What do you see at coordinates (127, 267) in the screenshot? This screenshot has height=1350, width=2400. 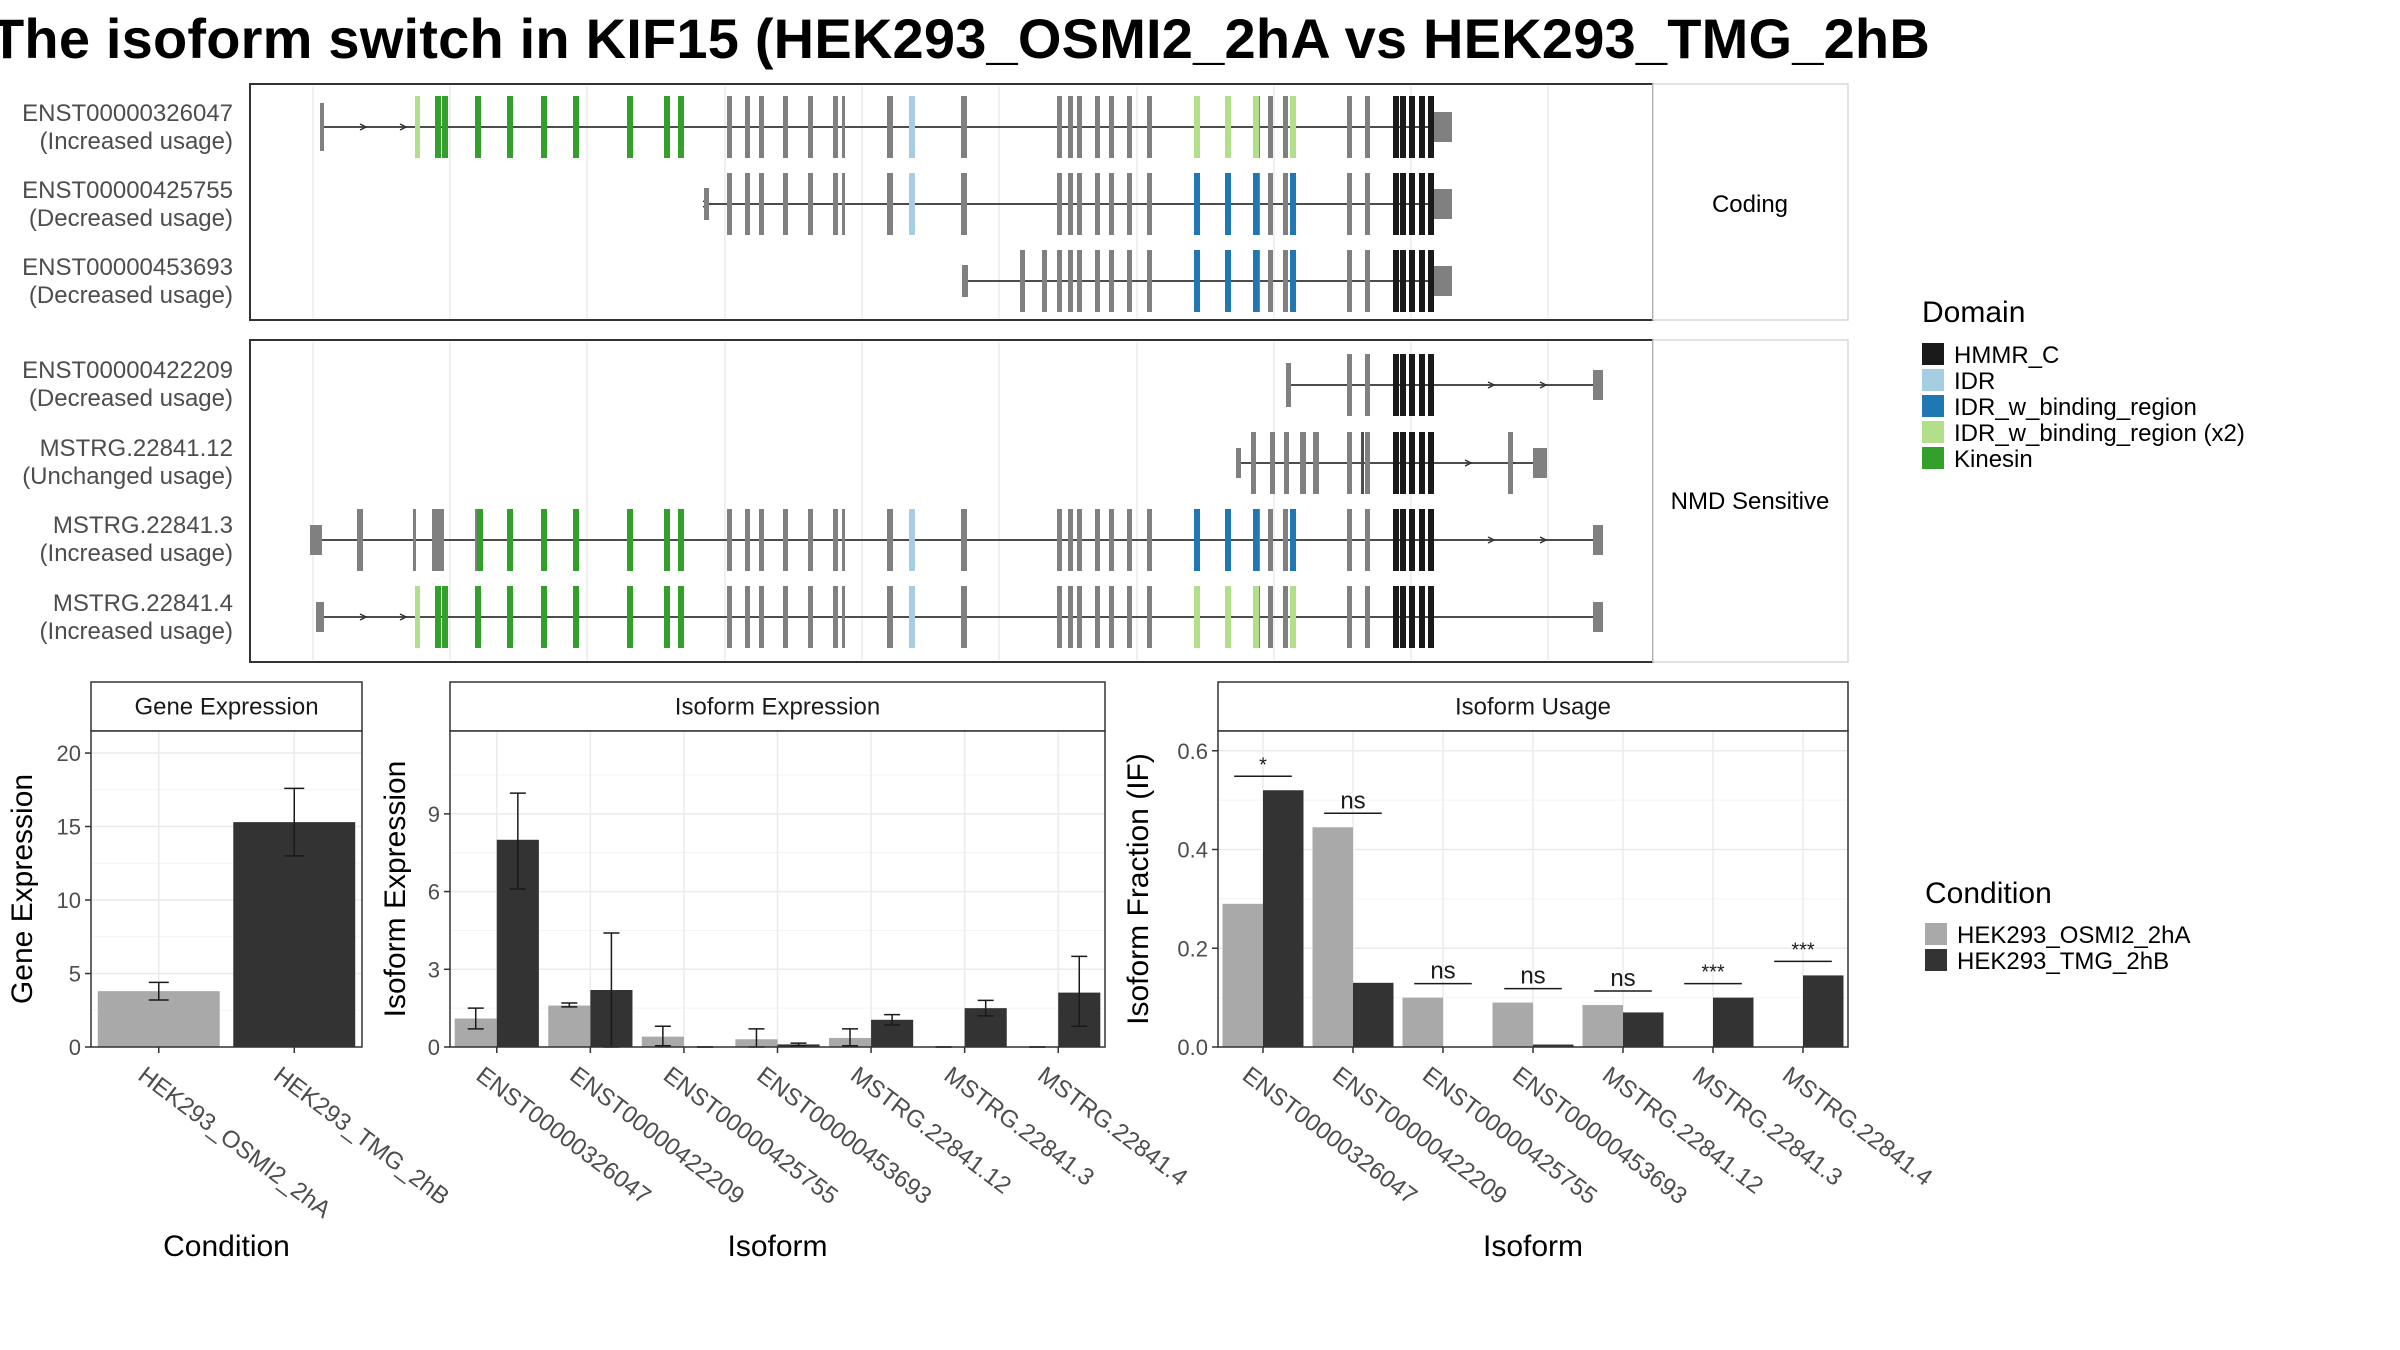 I see `isoform-label-id: ENST00000453693` at bounding box center [127, 267].